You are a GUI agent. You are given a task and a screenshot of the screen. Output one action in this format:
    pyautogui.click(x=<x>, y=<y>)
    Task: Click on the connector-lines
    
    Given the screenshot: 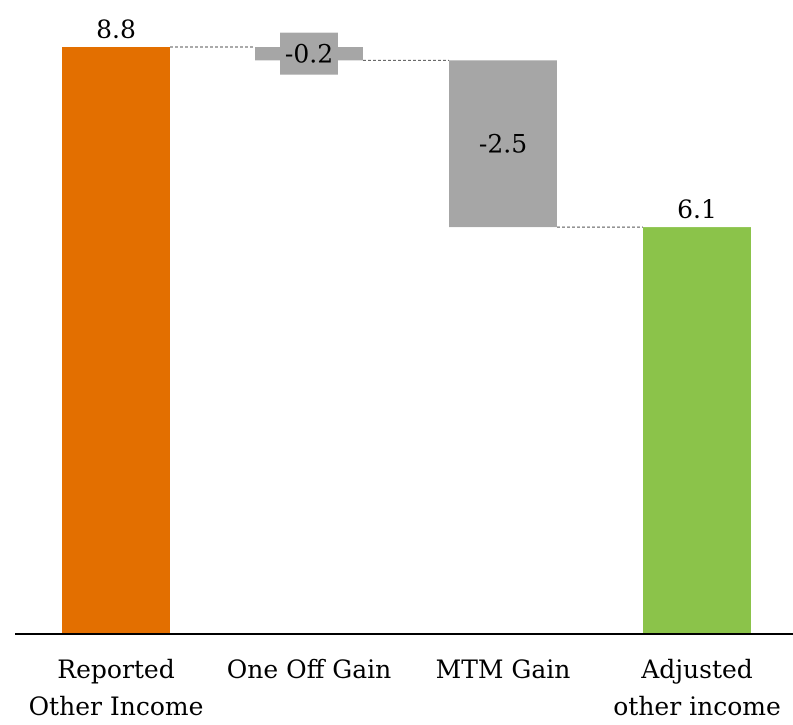 What is the action you would take?
    pyautogui.click(x=406, y=137)
    